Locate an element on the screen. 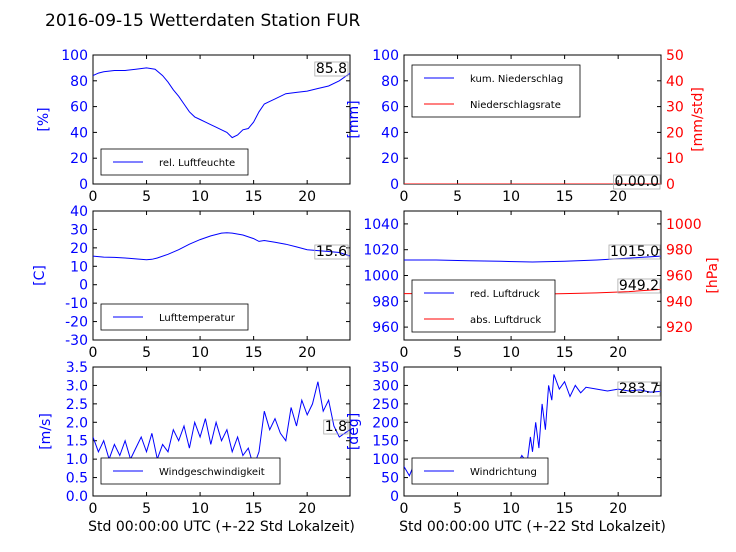  y-tick-label: 1.0 is located at coordinates (77, 460).